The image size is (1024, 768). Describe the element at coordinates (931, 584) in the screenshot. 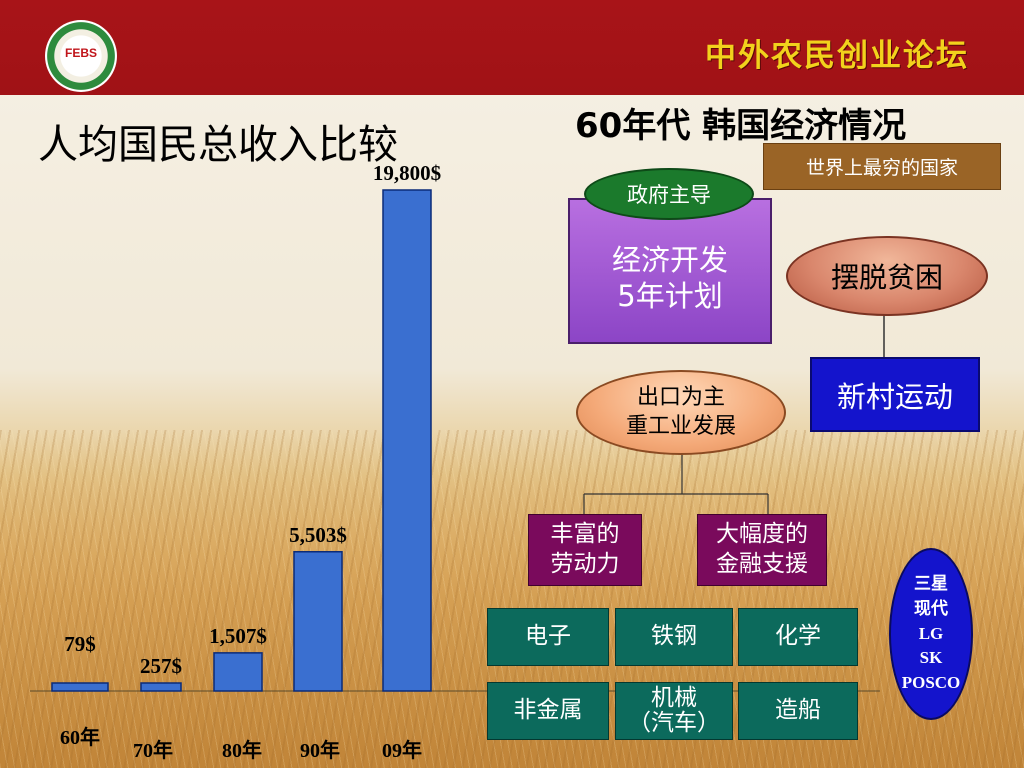

I see `chaebol-samsung: 三星` at that location.